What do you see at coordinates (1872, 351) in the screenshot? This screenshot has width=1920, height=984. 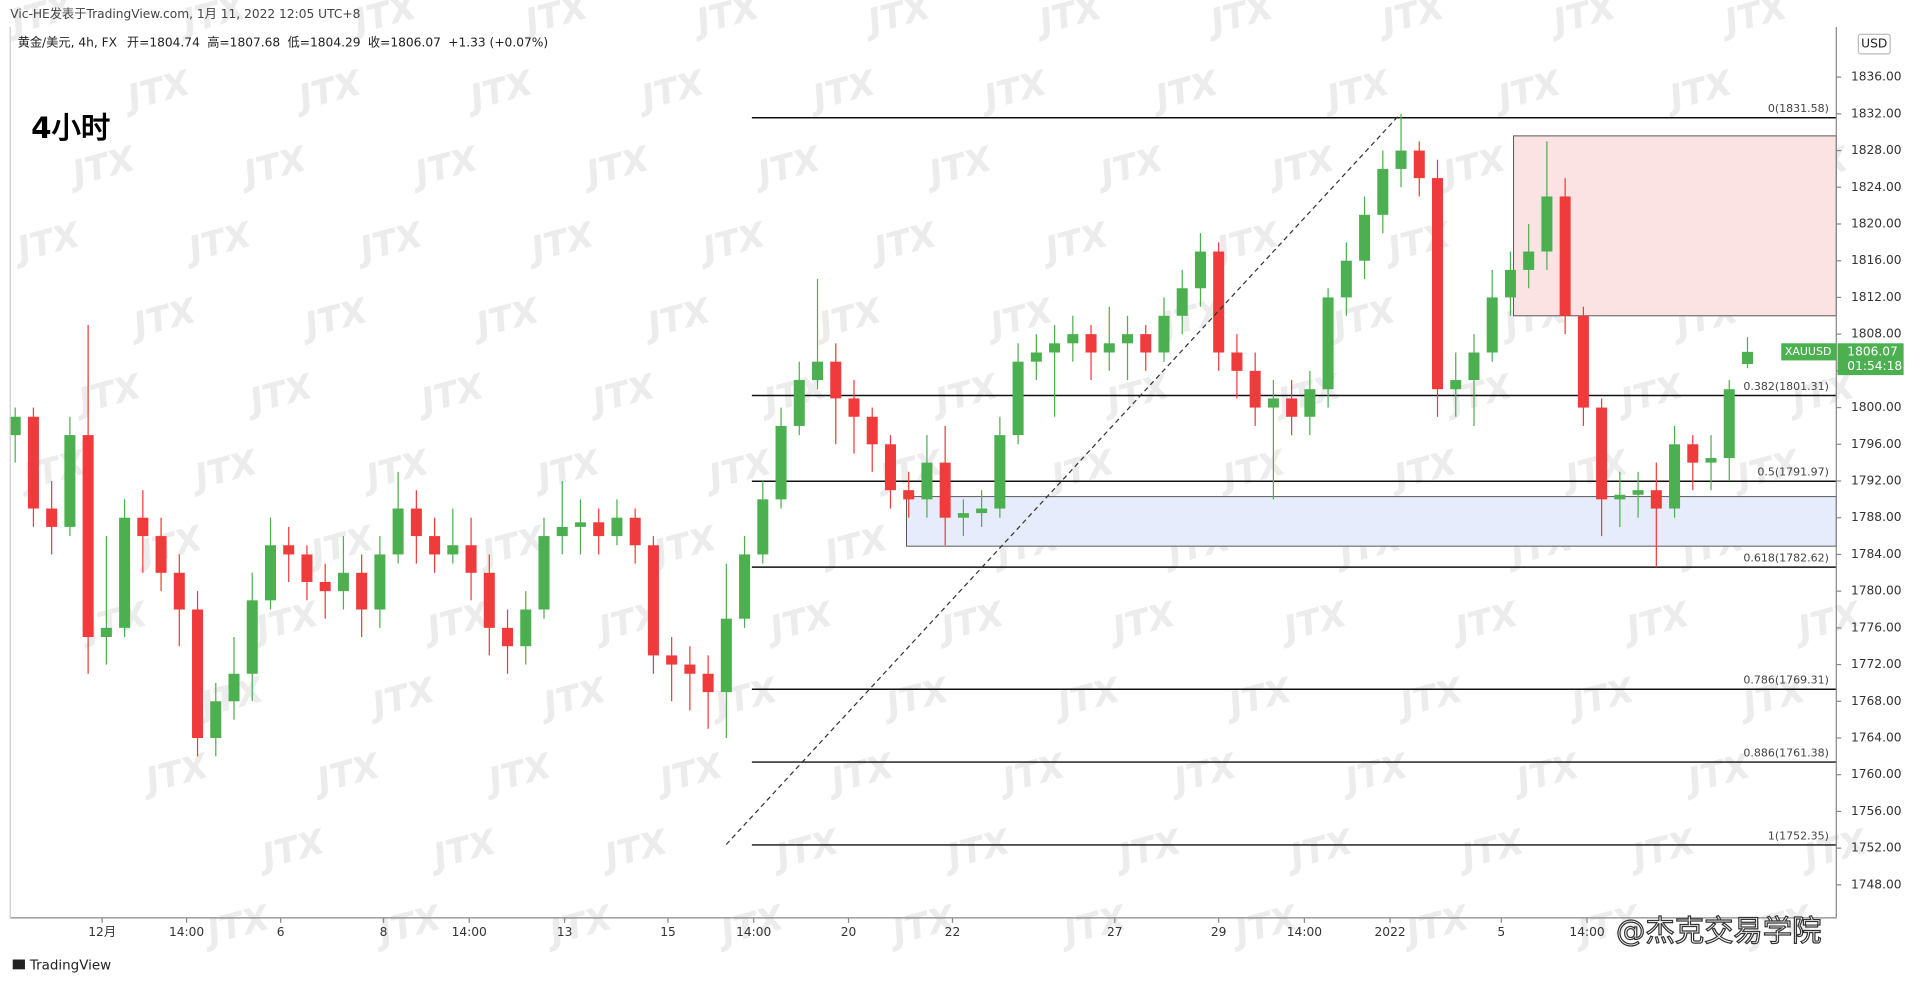 I see `price-tag-value: 1806.07` at bounding box center [1872, 351].